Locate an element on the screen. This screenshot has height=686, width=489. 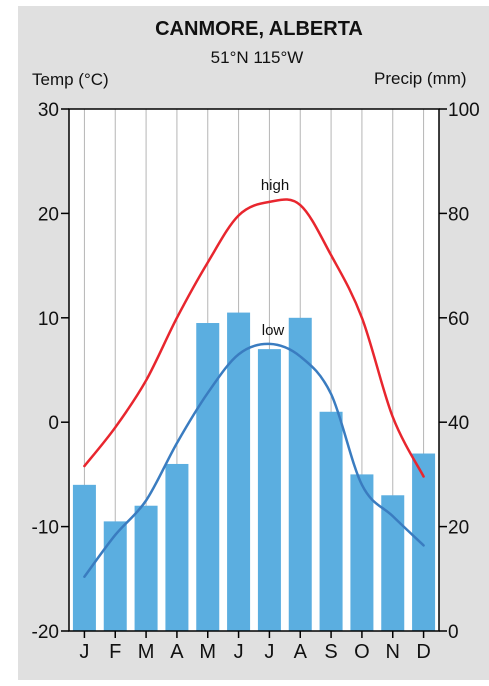
x-tick-label: D is located at coordinates (423, 652).